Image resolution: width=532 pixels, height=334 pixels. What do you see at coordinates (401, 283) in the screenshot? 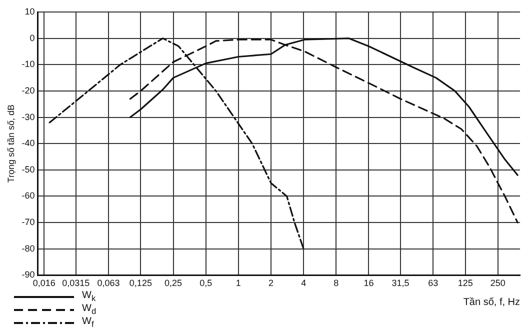
I see `x-tick-label: 31,5` at bounding box center [401, 283].